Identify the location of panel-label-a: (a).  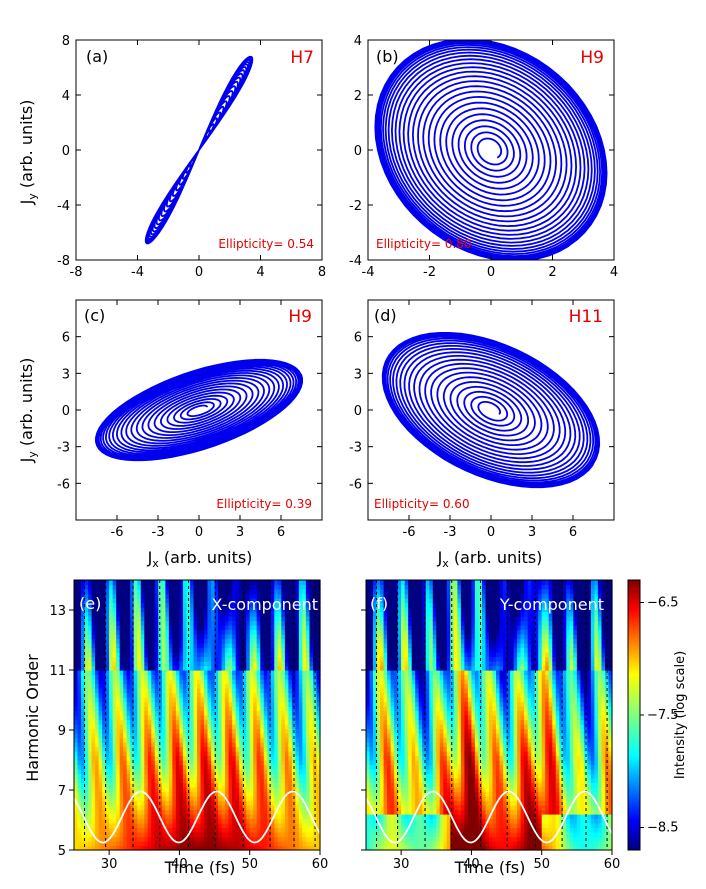
(97, 56).